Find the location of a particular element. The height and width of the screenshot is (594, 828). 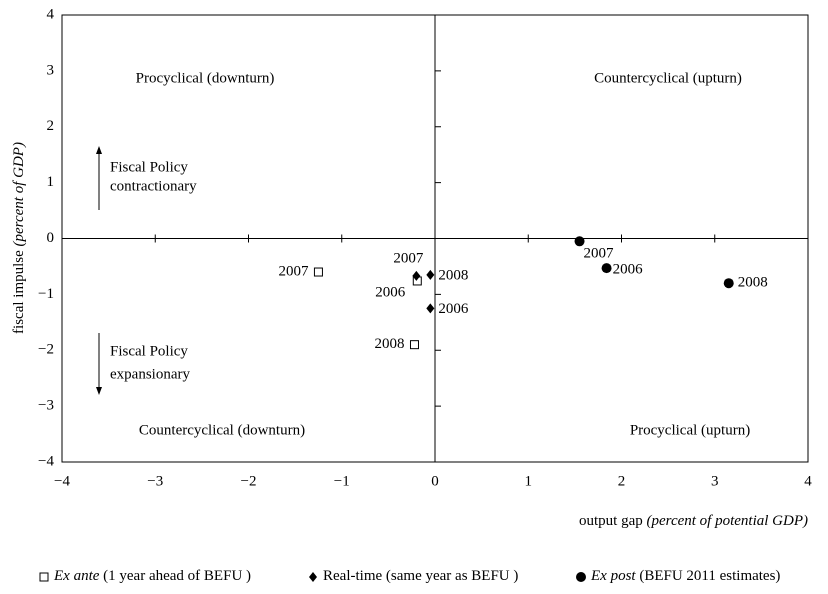

annotation: Procyclical (downturn) is located at coordinates (205, 78).